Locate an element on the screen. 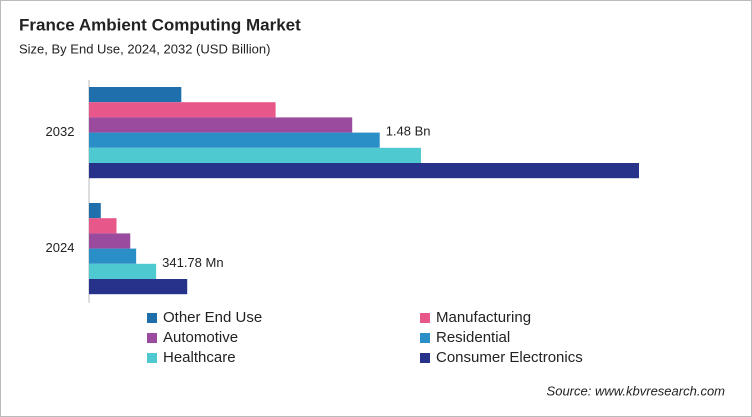  legend-label: Other End Use is located at coordinates (212, 317).